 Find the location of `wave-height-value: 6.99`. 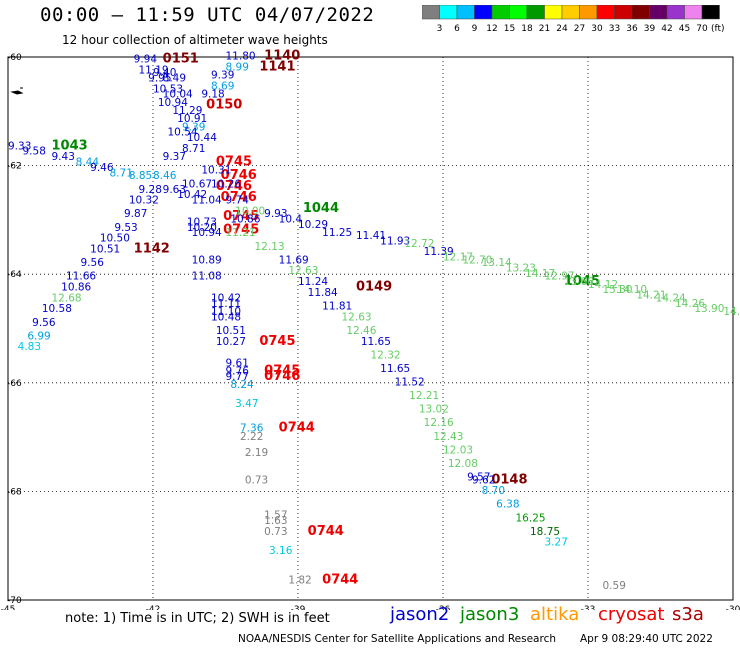

wave-height-value: 6.99 is located at coordinates (38, 336).